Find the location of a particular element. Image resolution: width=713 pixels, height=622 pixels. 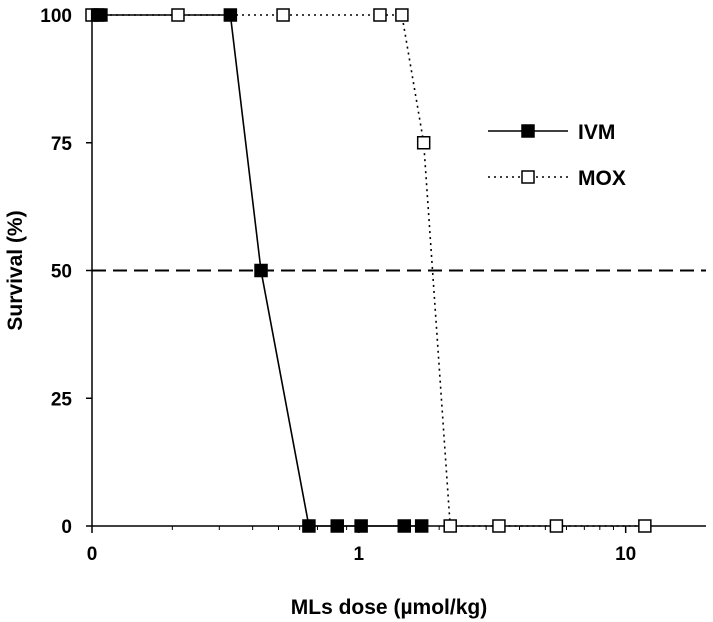

x-axis-title: MLs dose (µmol/kg) is located at coordinates (389, 607).